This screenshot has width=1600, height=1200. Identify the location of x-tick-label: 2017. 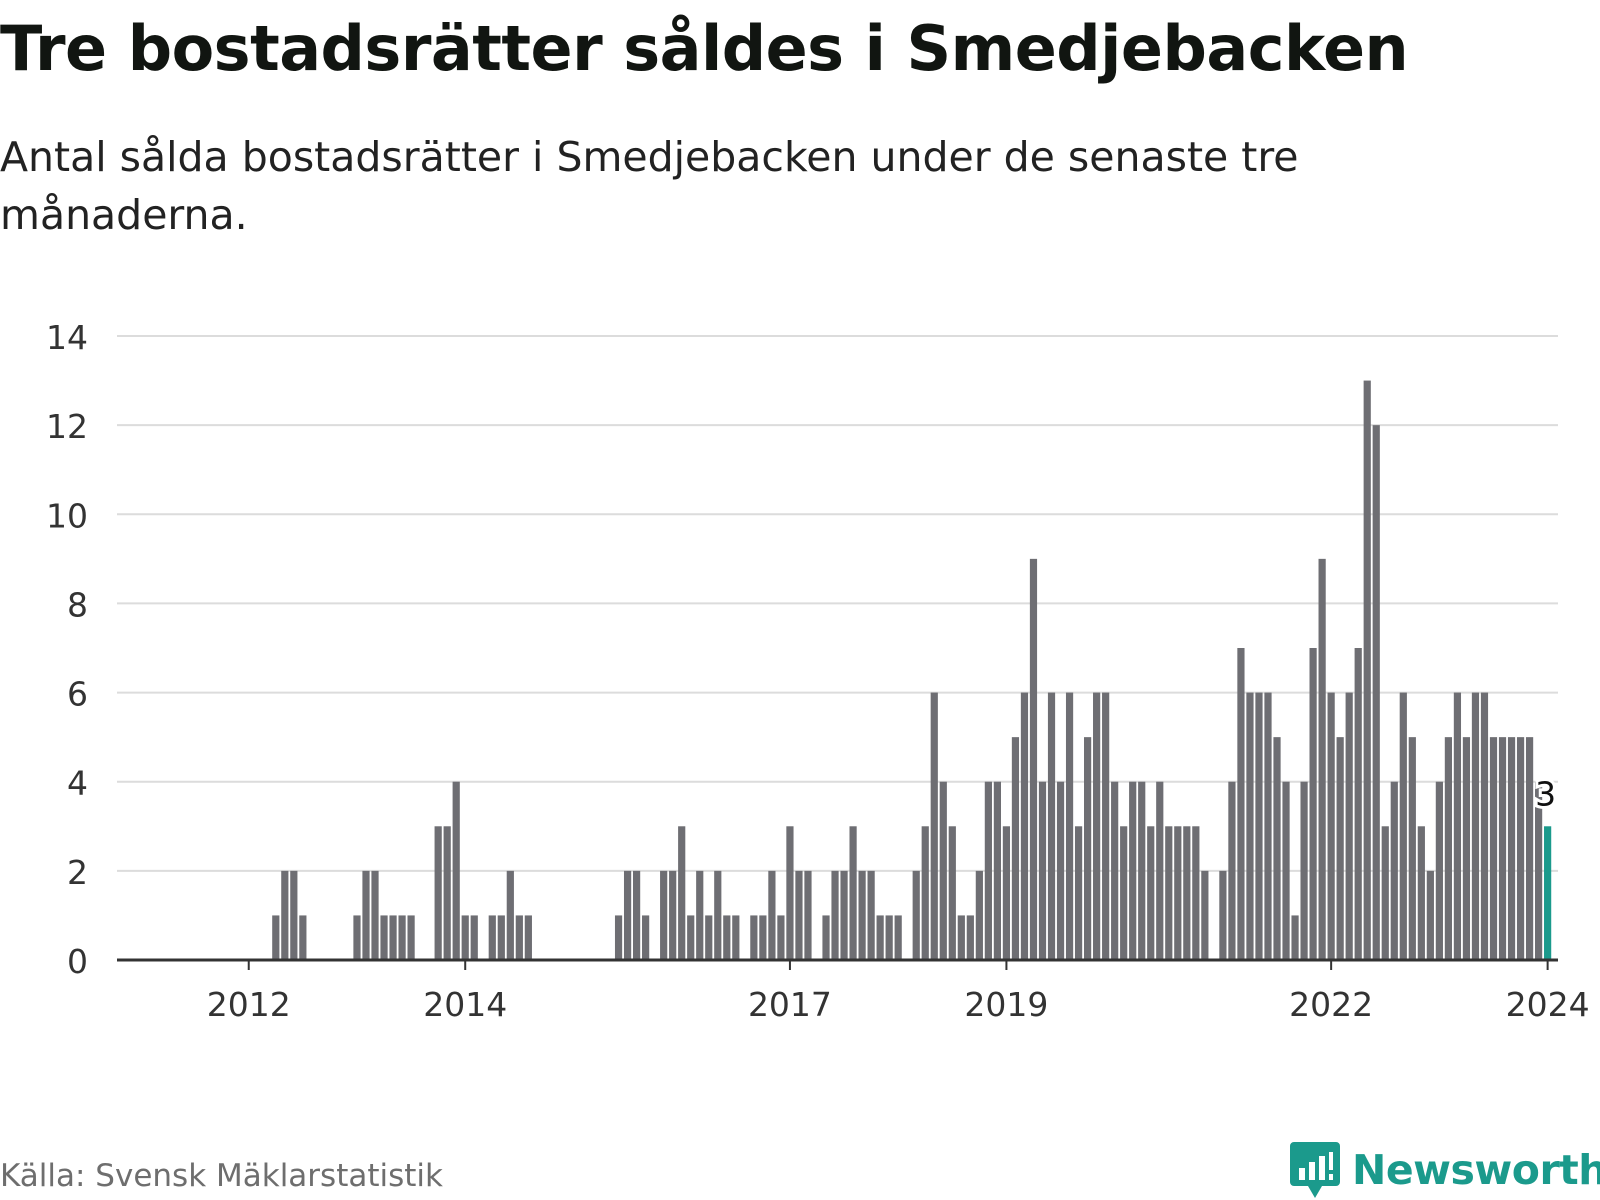
(790, 1004).